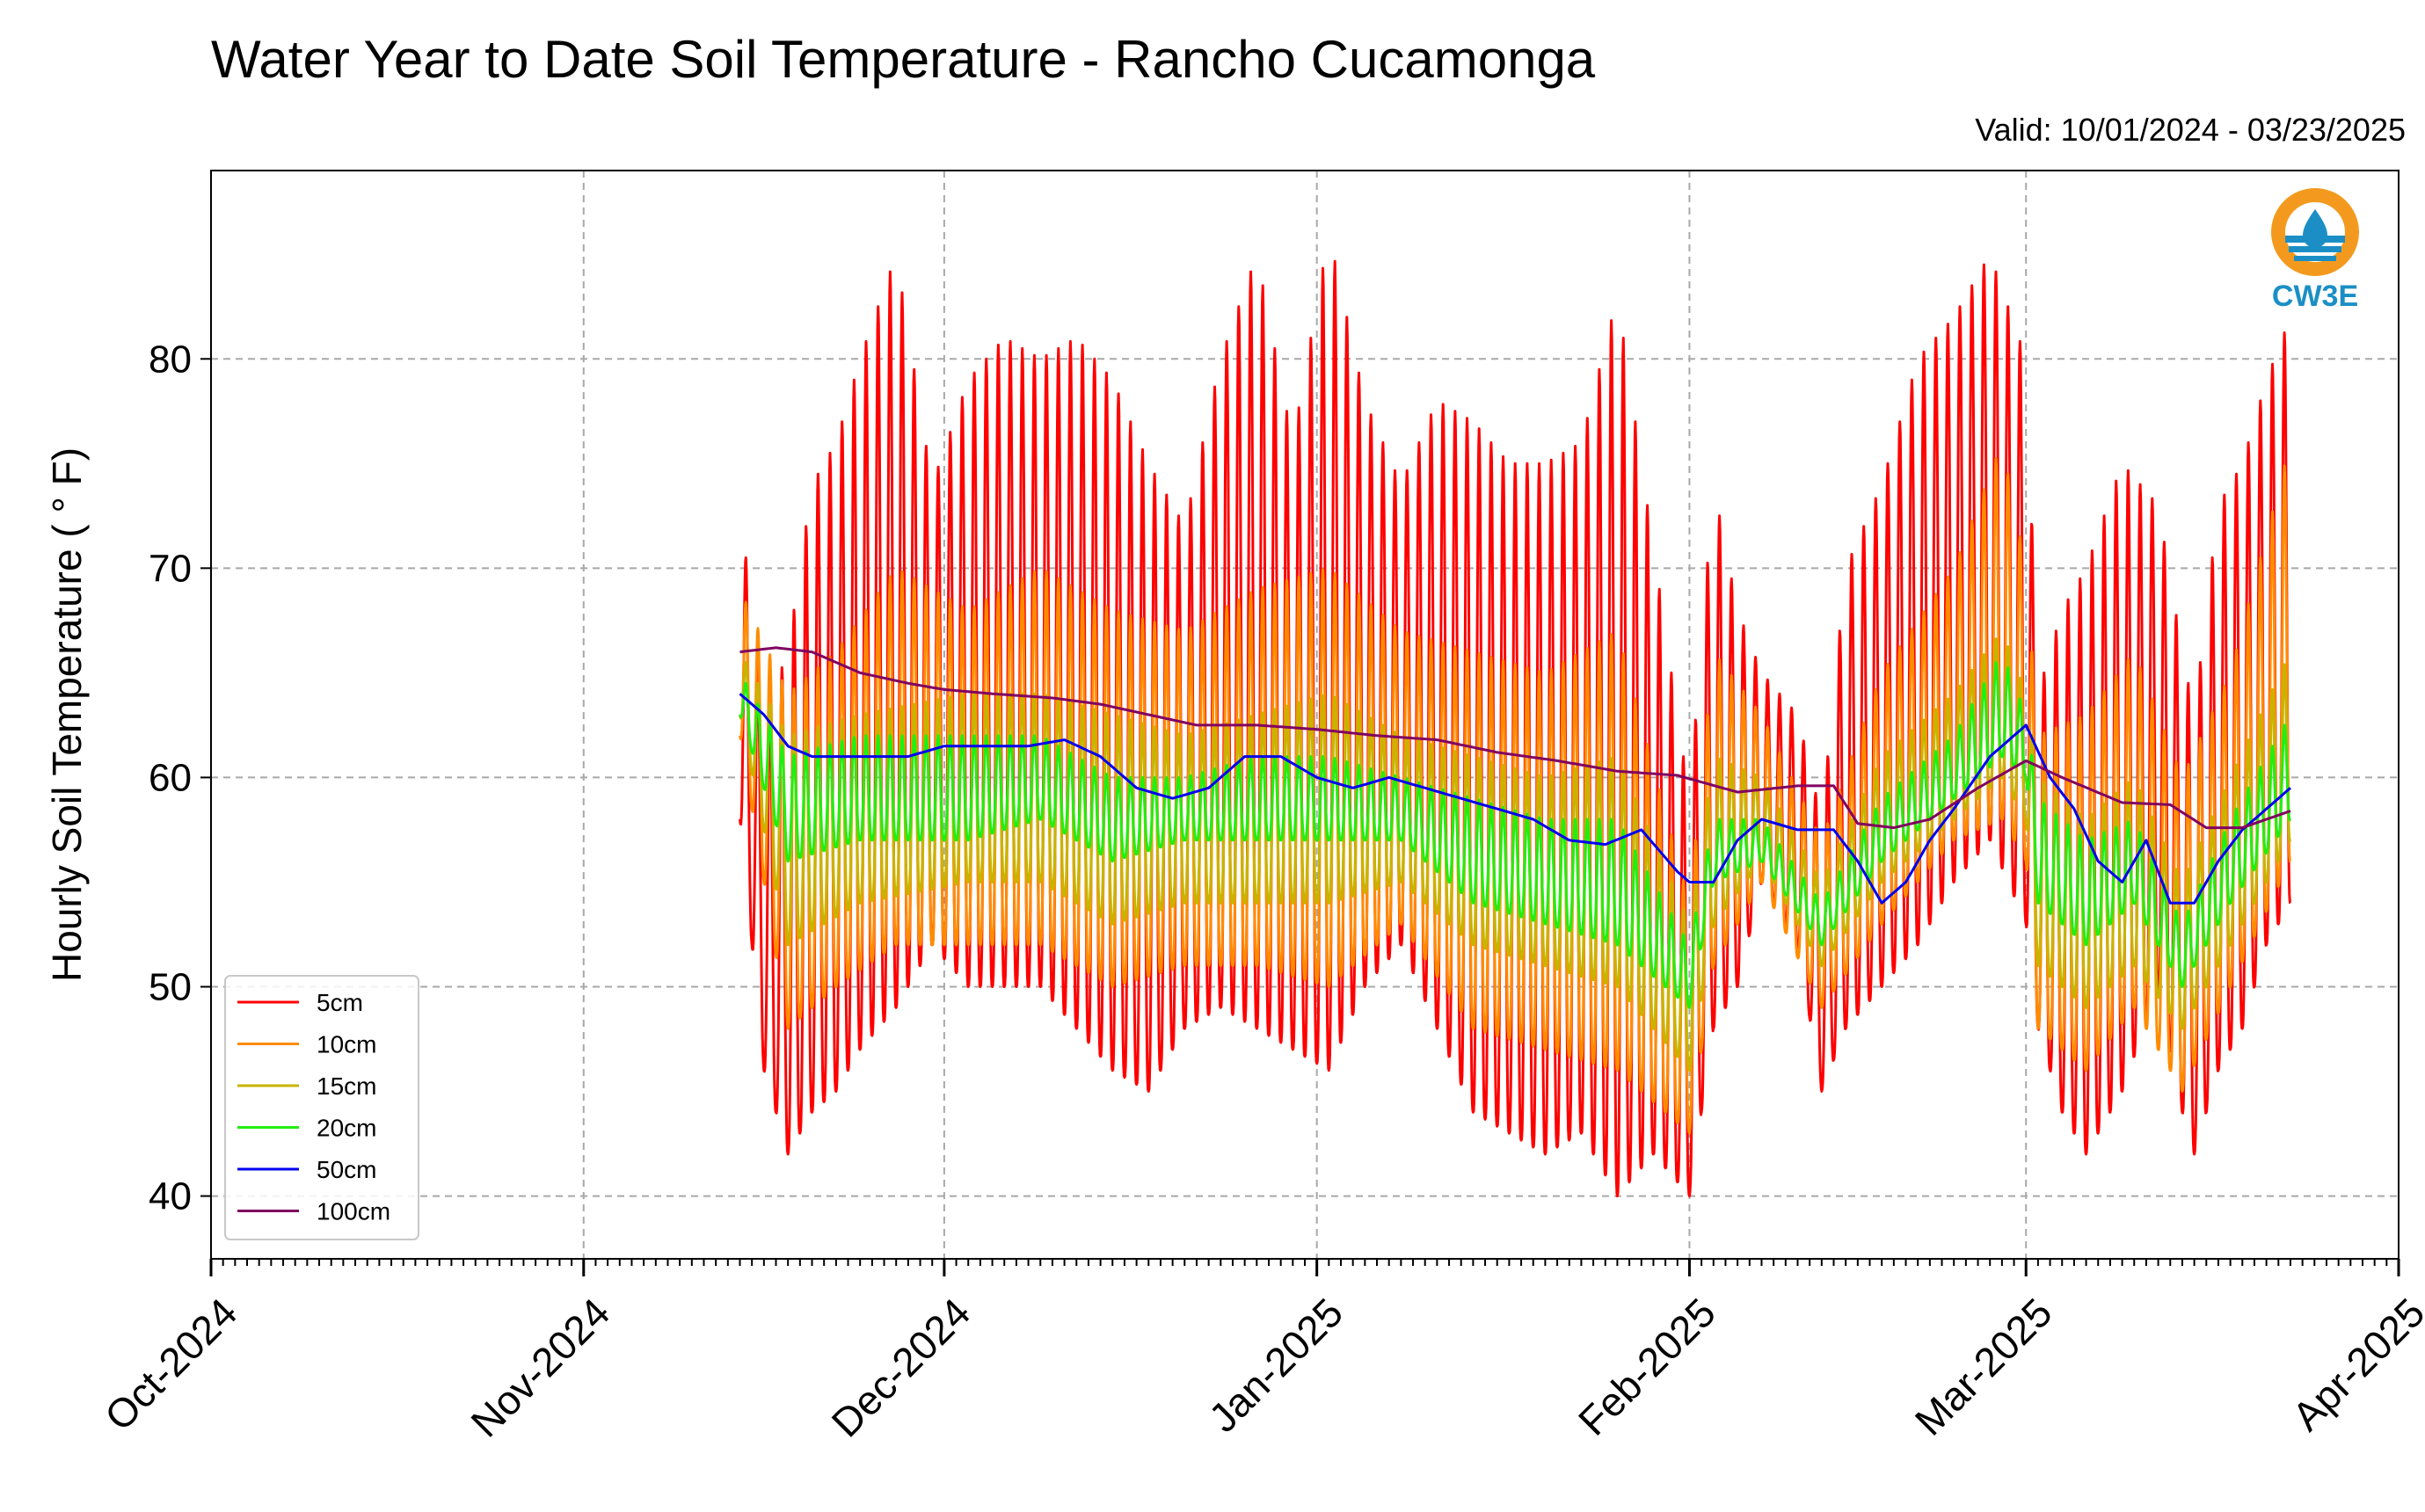  I want to click on legend: 5cm 10cm 15cm 20cm 50cm 100cm, so click(321, 1107).